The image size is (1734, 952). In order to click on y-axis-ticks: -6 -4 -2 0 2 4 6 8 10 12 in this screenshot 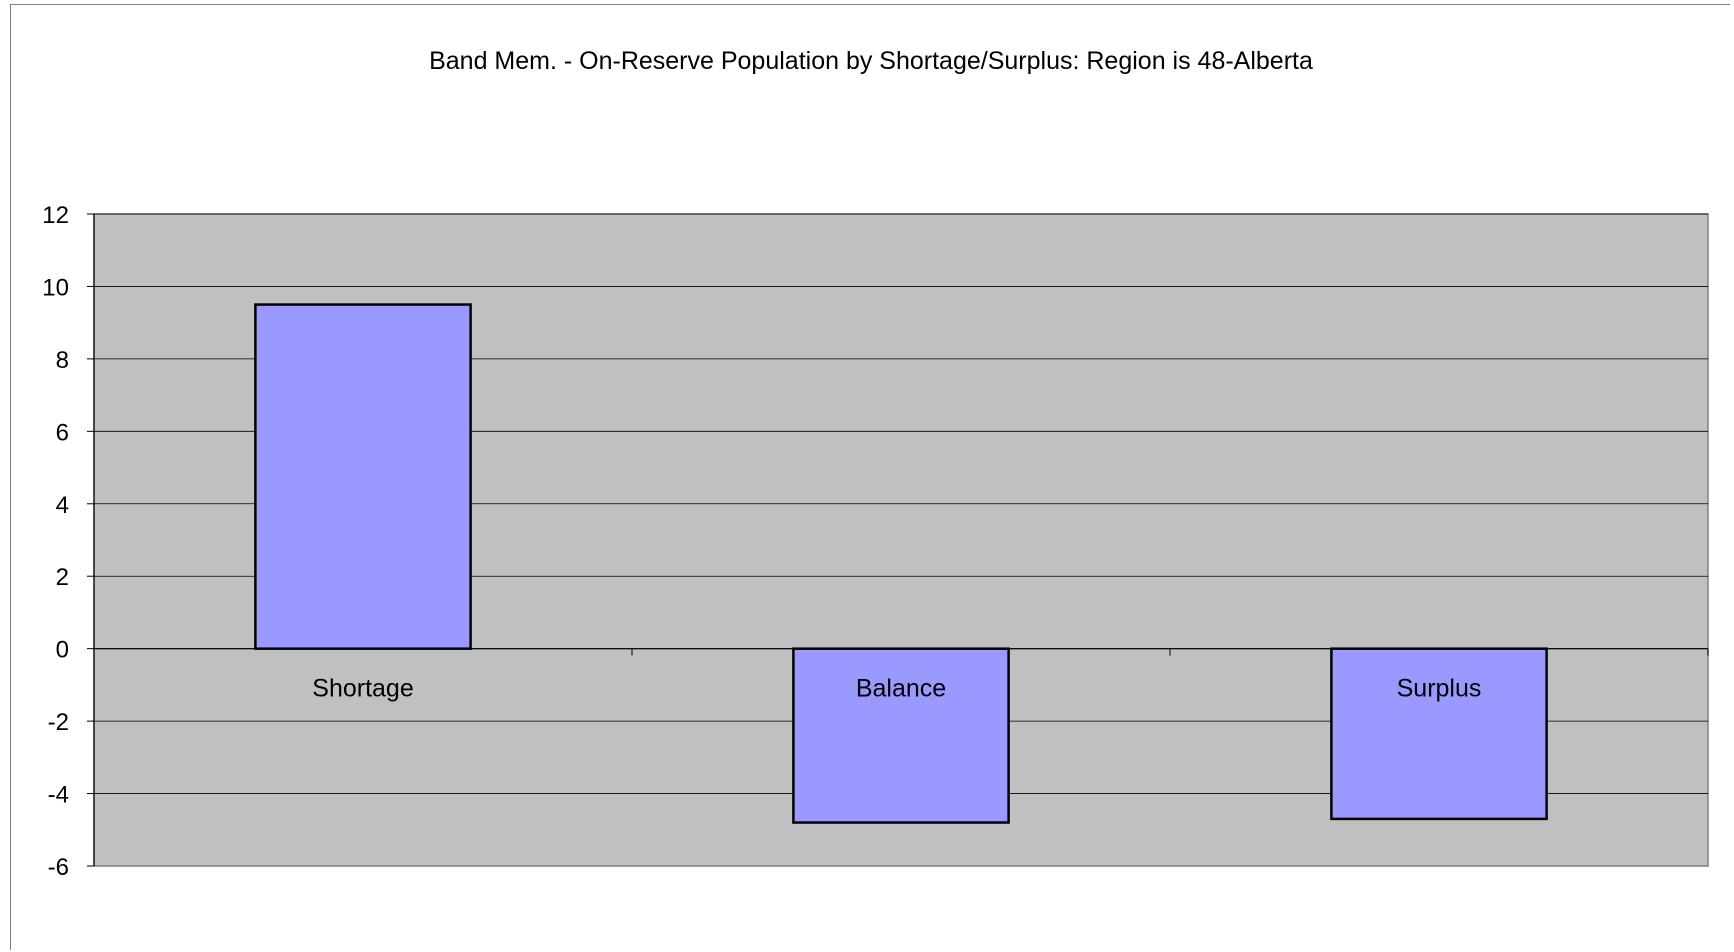, I will do `click(68, 541)`.